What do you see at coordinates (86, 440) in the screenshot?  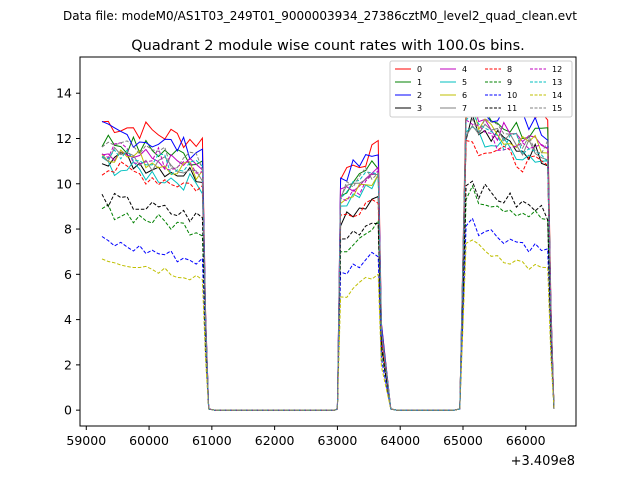 I see `x-tick-label: 59000` at bounding box center [86, 440].